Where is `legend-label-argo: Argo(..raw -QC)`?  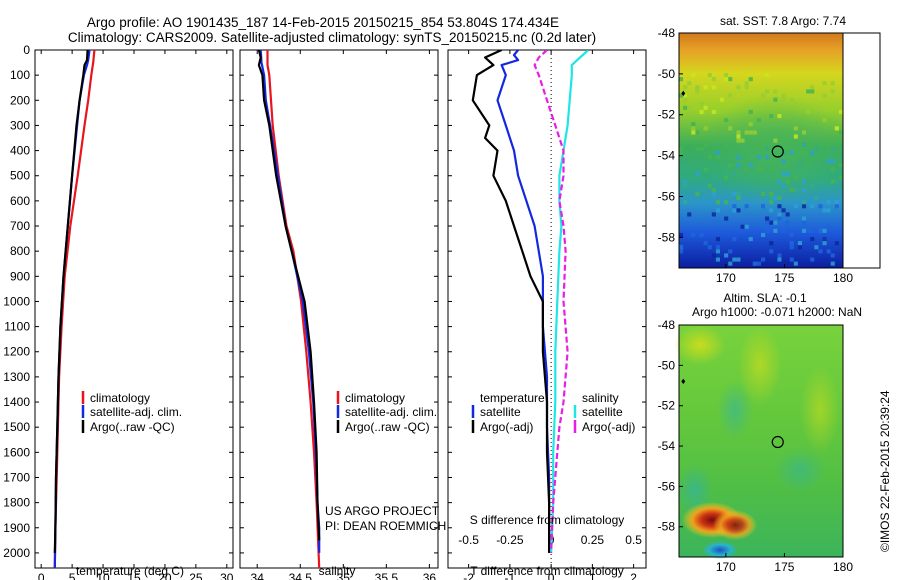
legend-label-argo: Argo(..raw -QC) is located at coordinates (387, 427).